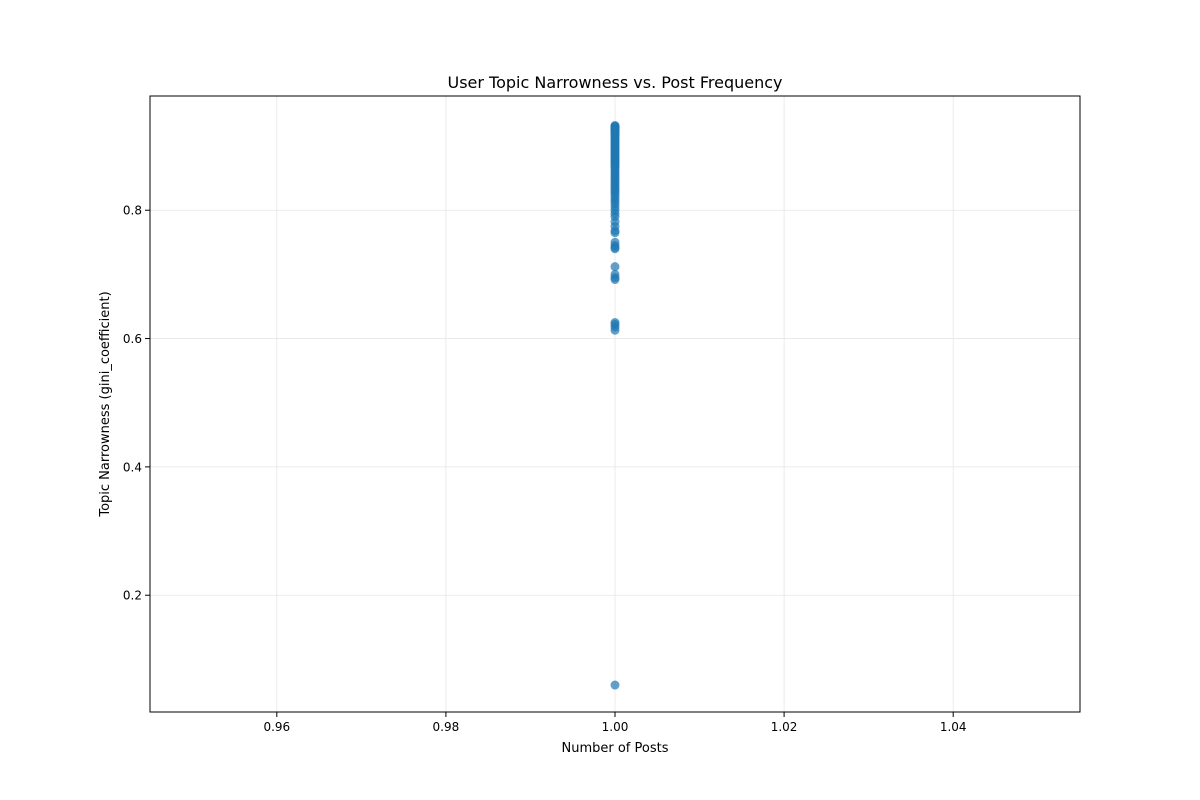 This screenshot has height=800, width=1200. Describe the element at coordinates (105, 404) in the screenshot. I see `y-axis-label: Topic Narrowness (gini_coefficient)` at that location.